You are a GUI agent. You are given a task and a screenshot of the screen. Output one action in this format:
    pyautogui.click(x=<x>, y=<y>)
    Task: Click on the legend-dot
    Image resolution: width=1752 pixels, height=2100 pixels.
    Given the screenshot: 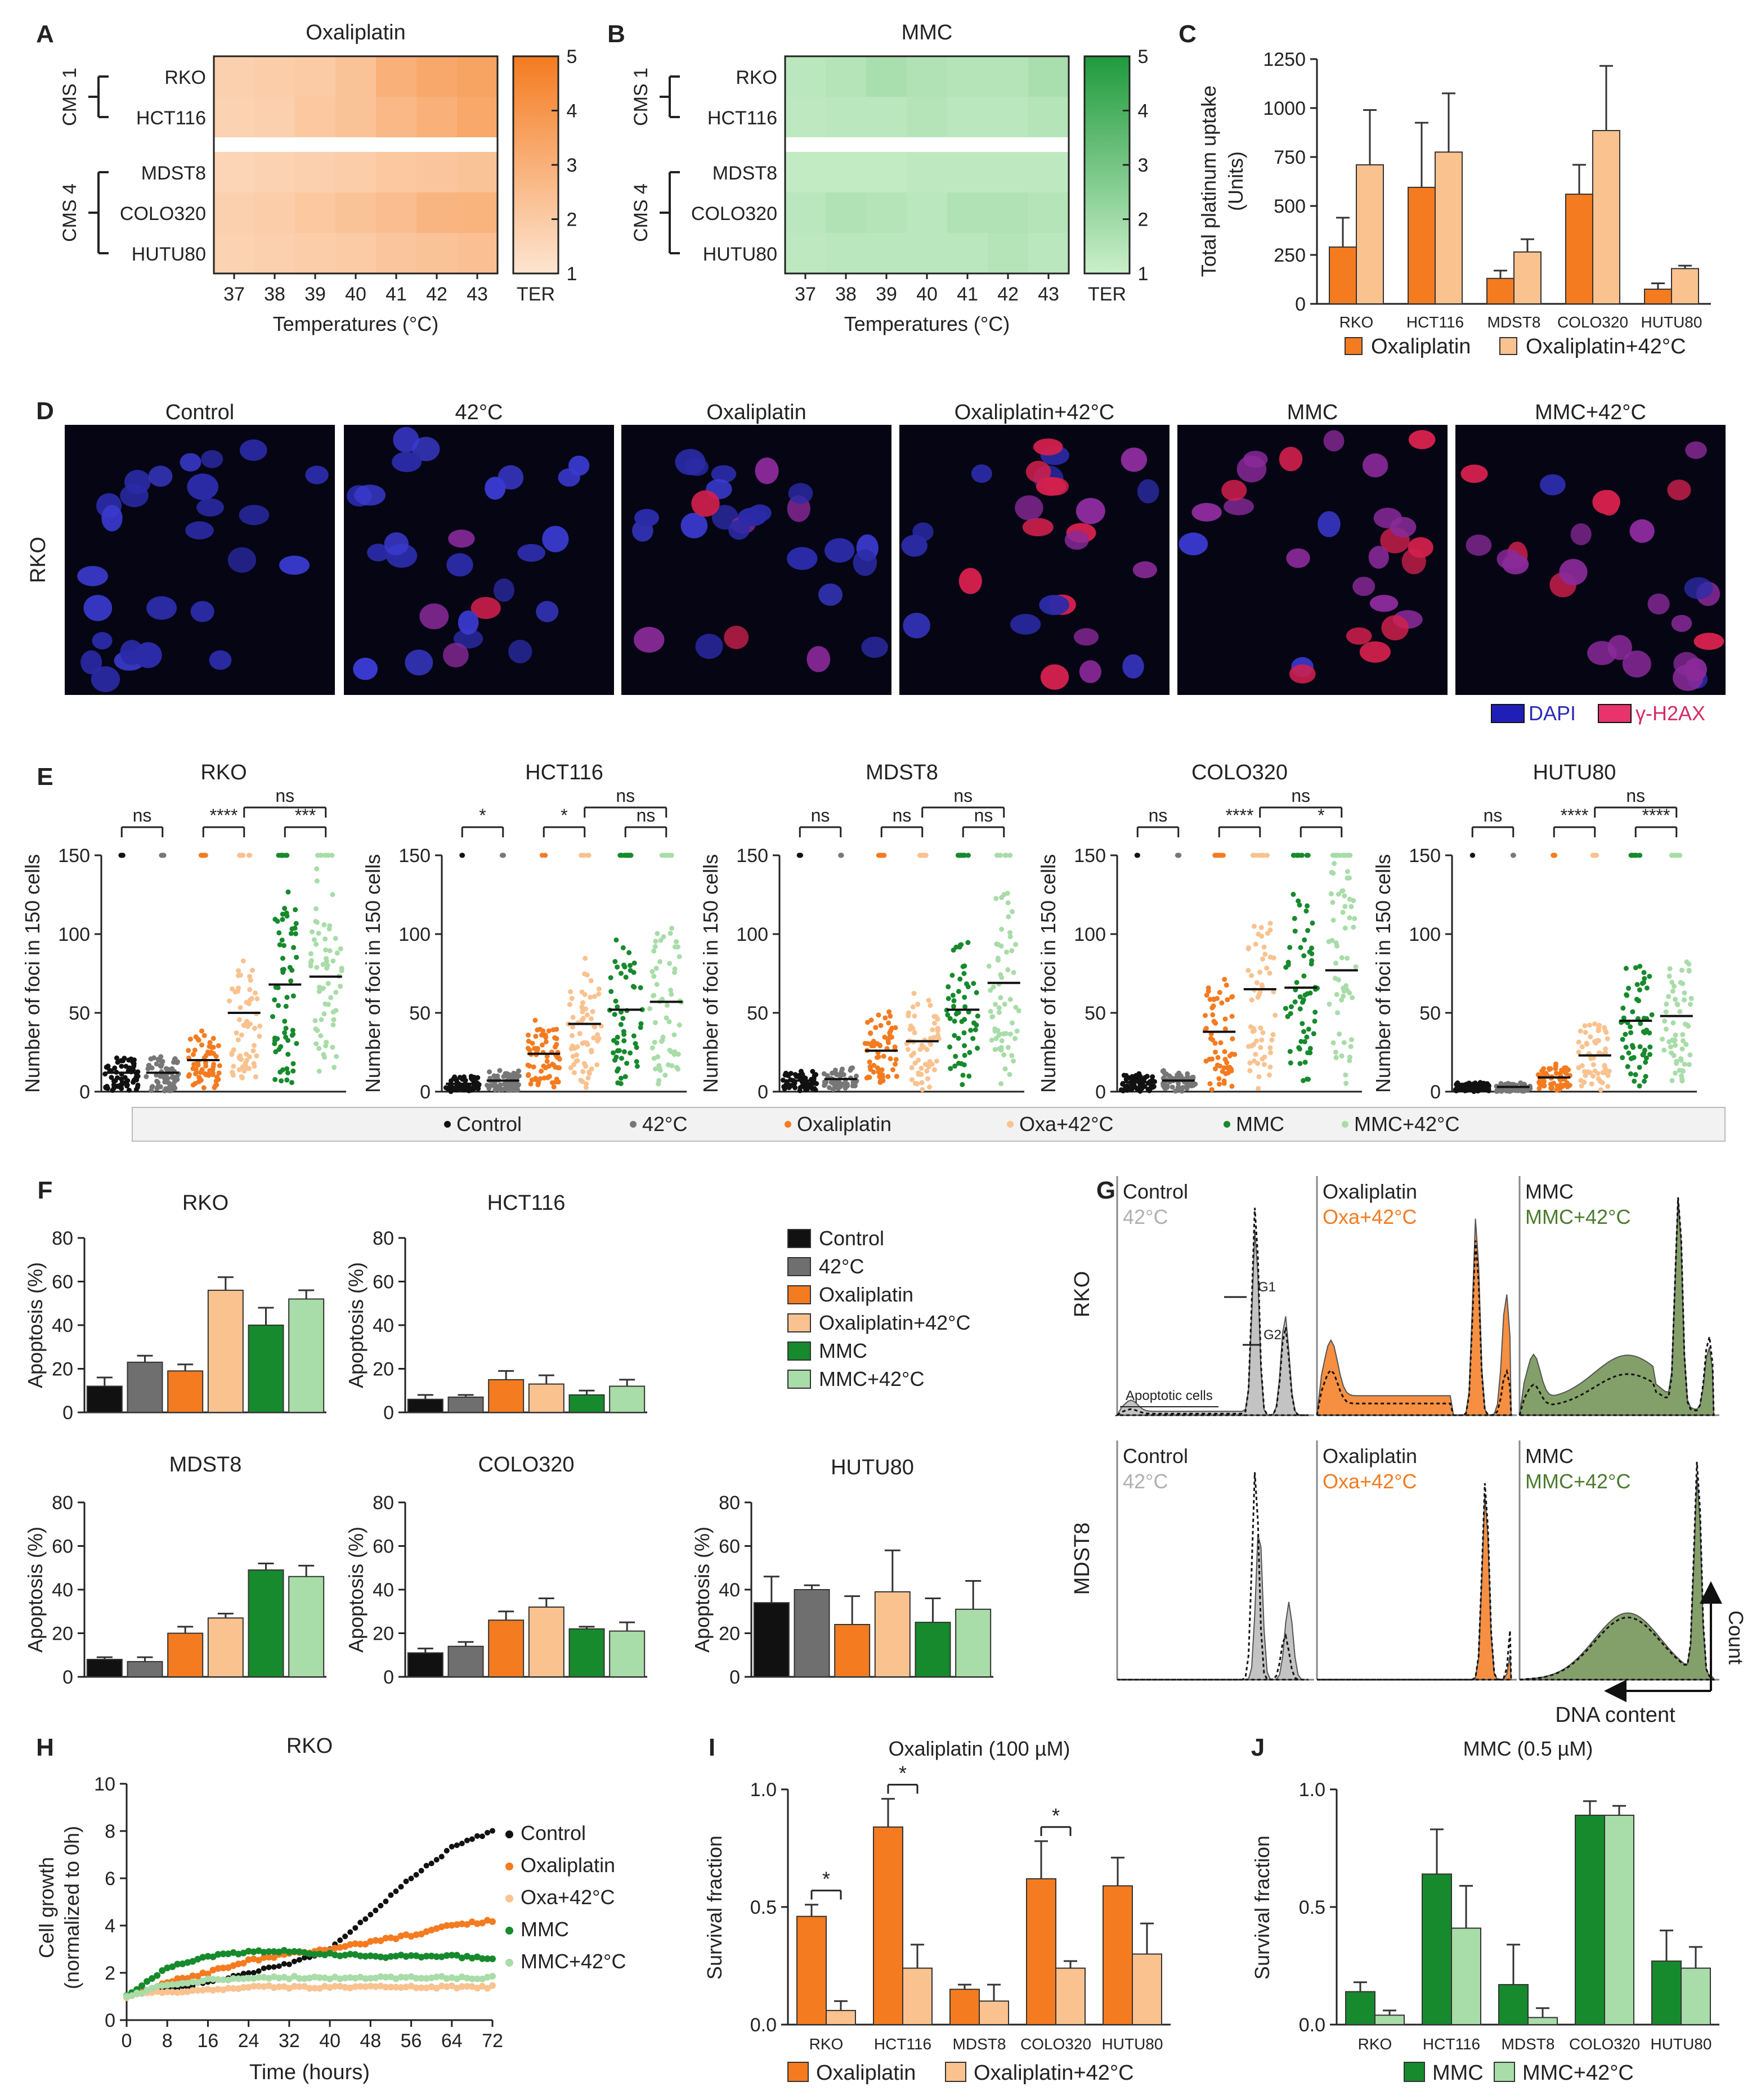 What is the action you would take?
    pyautogui.click(x=447, y=1124)
    